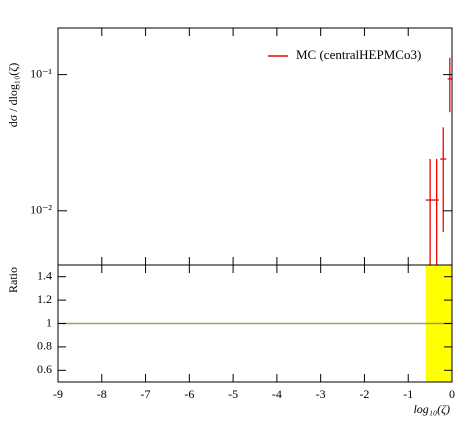 The image size is (467, 422). I want to click on x-tick-label: -2, so click(364, 394).